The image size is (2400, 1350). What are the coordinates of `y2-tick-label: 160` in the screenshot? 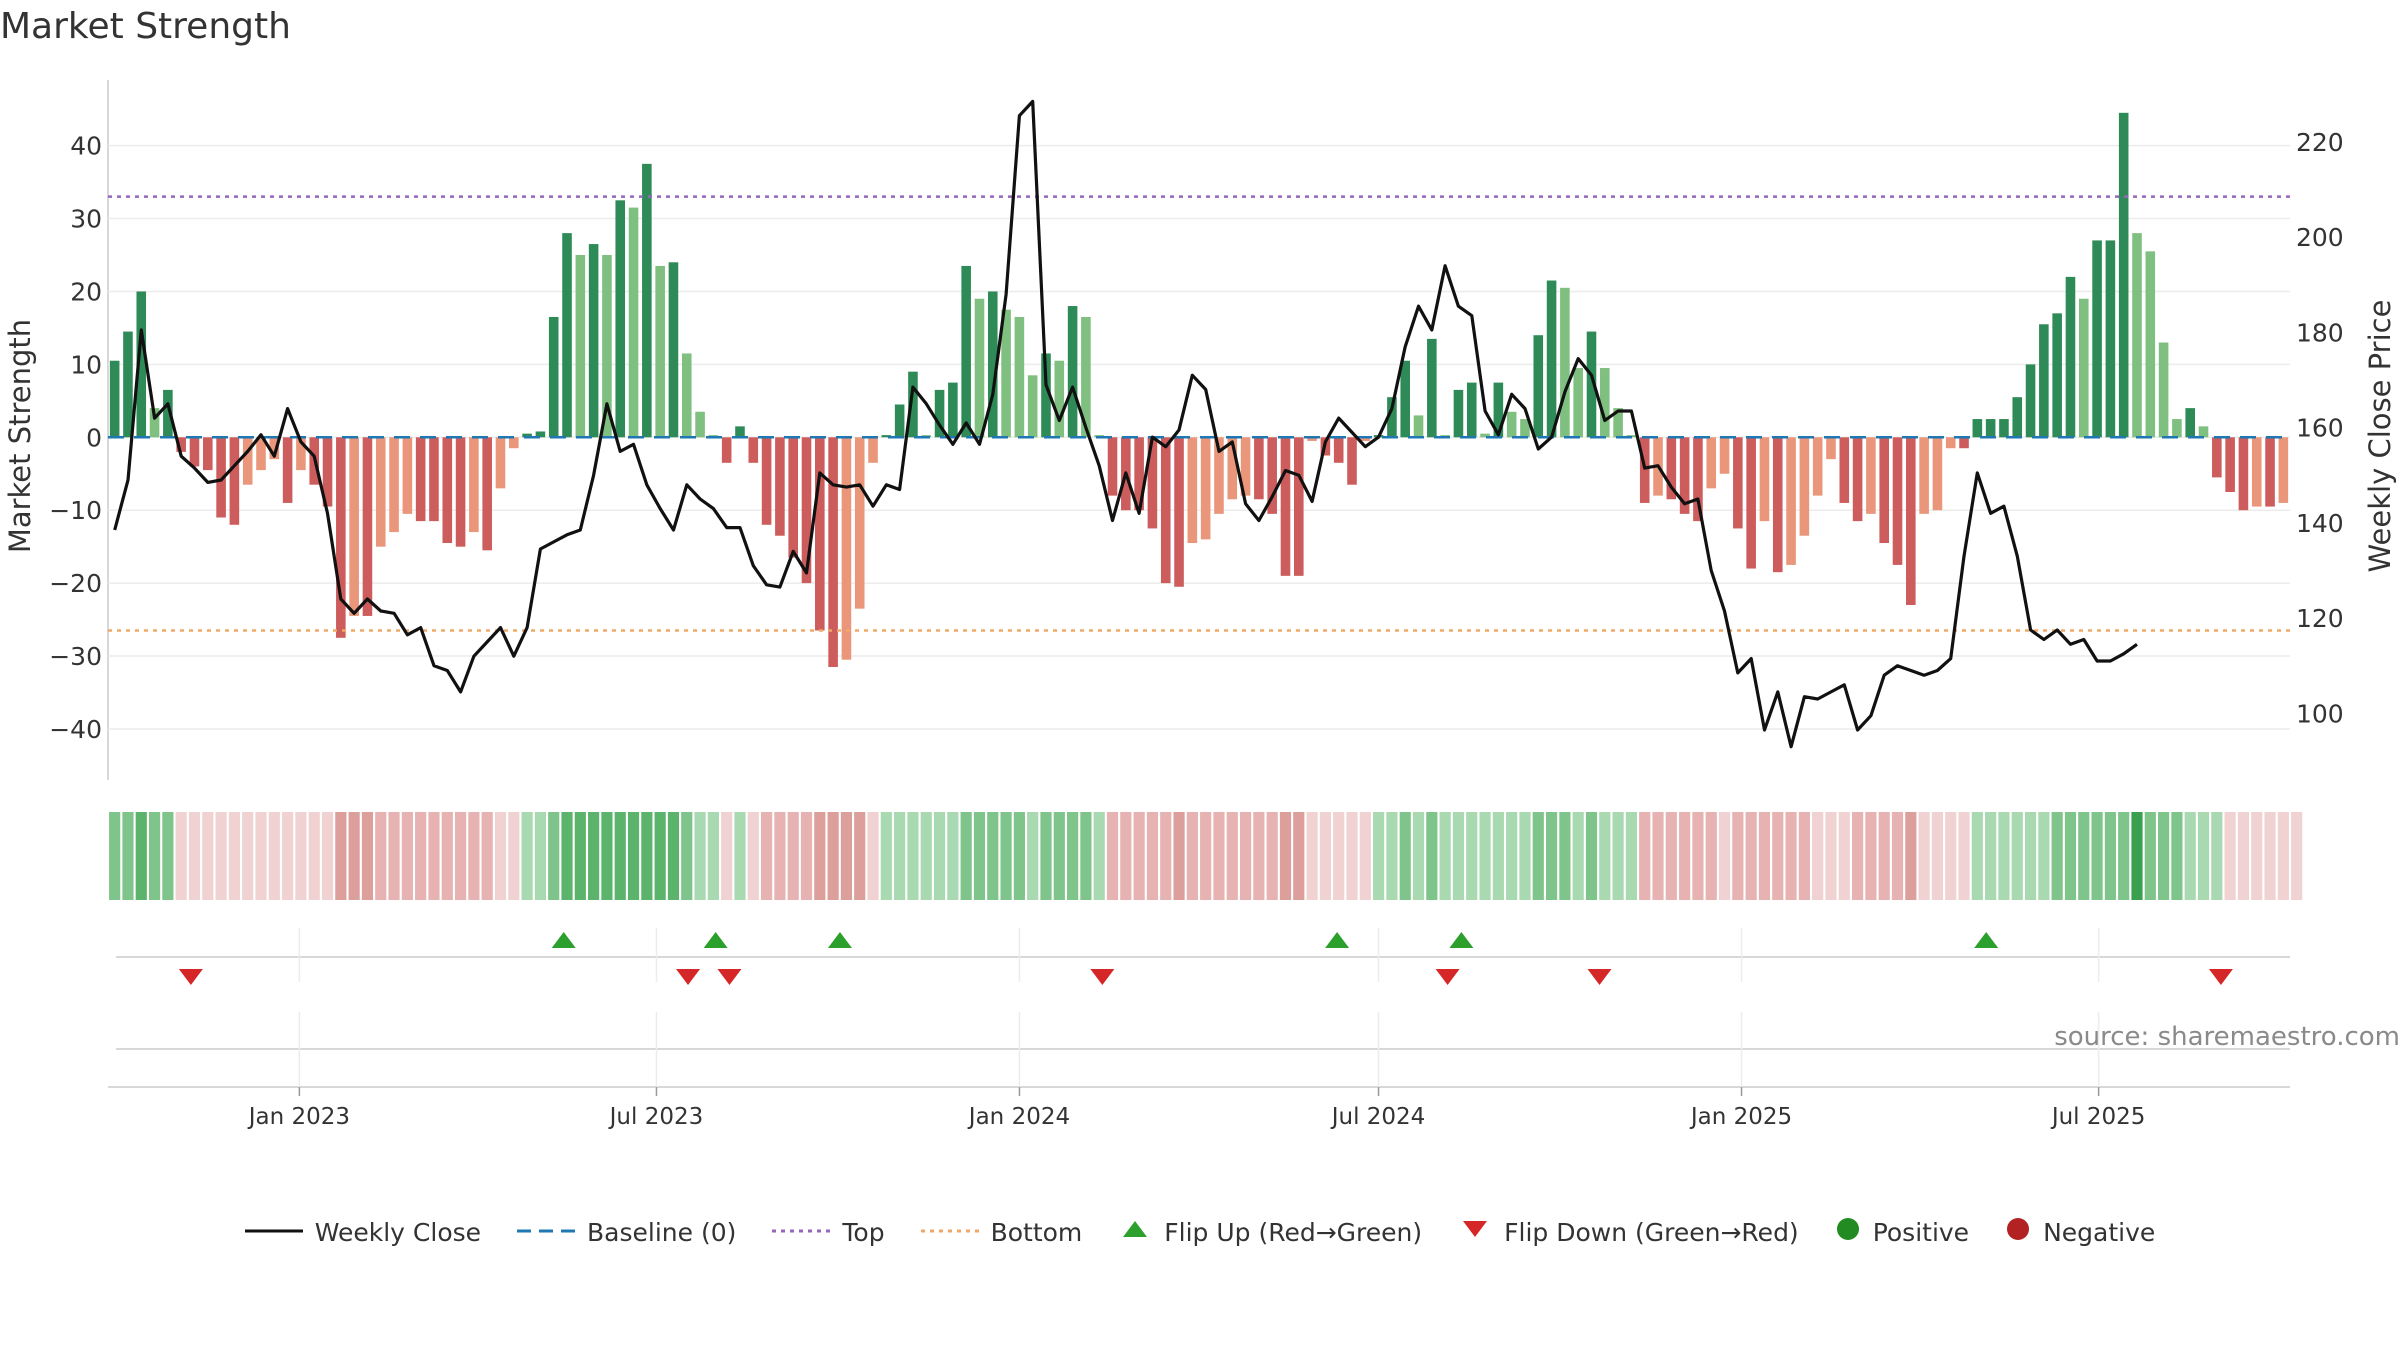 It's located at (2320, 428).